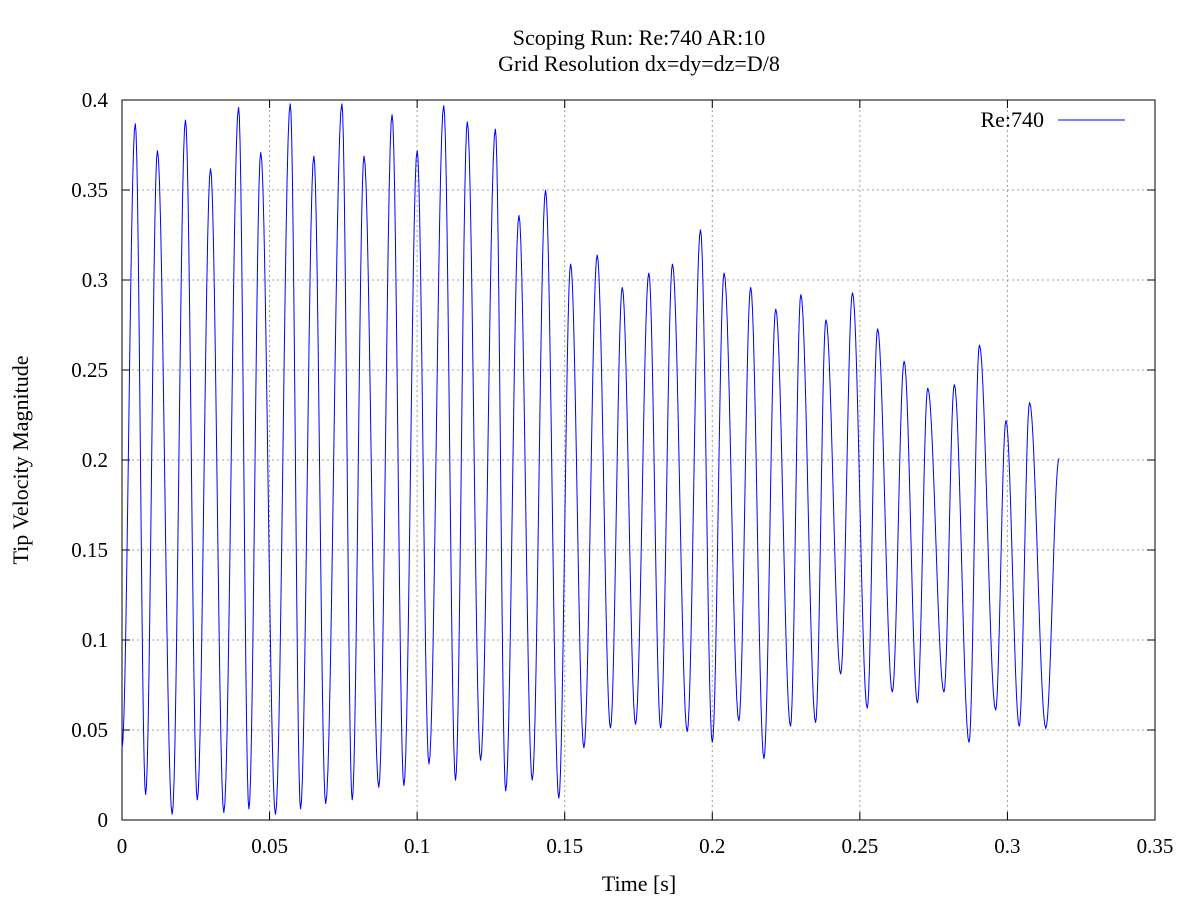  Describe the element at coordinates (859, 846) in the screenshot. I see `x-tick-label: 0.25` at that location.